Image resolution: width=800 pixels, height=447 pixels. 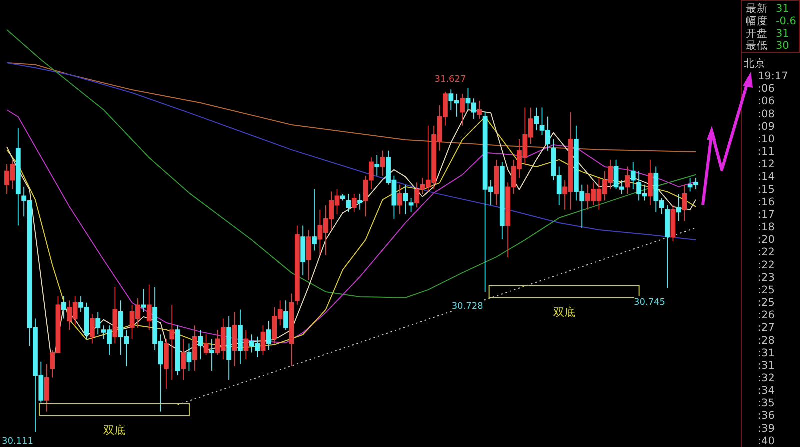 I want to click on text: :20, so click(x=766, y=240).